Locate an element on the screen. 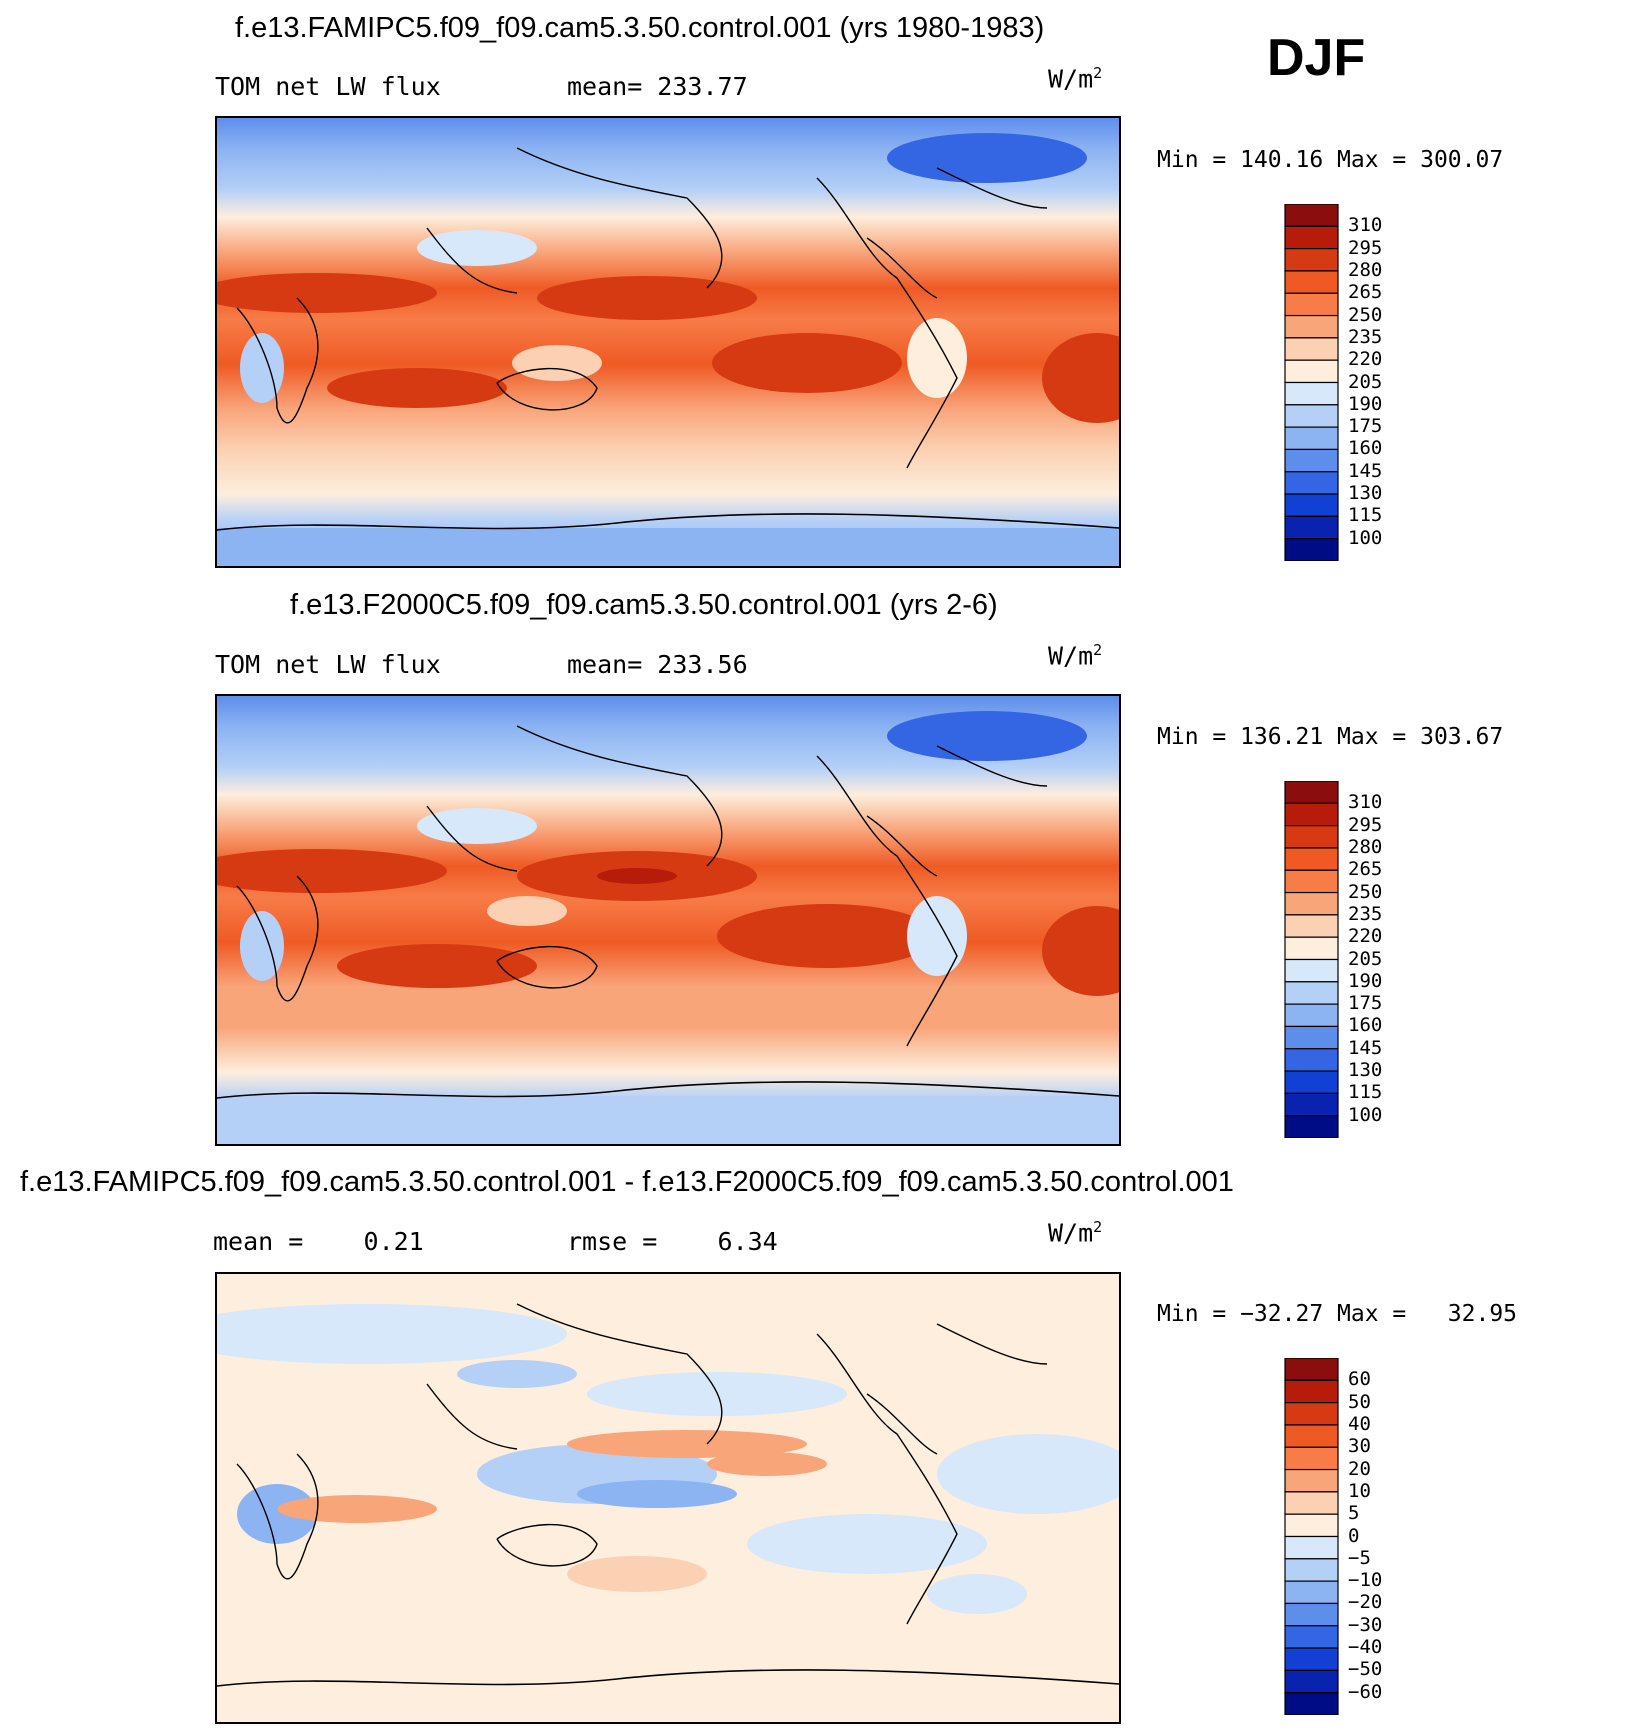 The height and width of the screenshot is (1735, 1627). panel1-mean: mean= 233.77 is located at coordinates (657, 86).